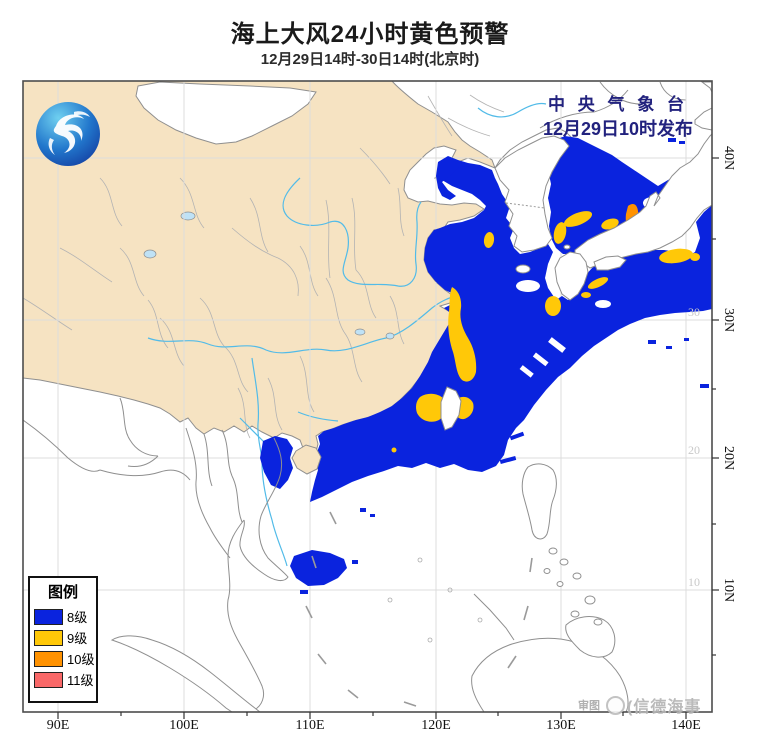  Describe the element at coordinates (58, 725) in the screenshot. I see `lon-label-90e: 90E` at that location.